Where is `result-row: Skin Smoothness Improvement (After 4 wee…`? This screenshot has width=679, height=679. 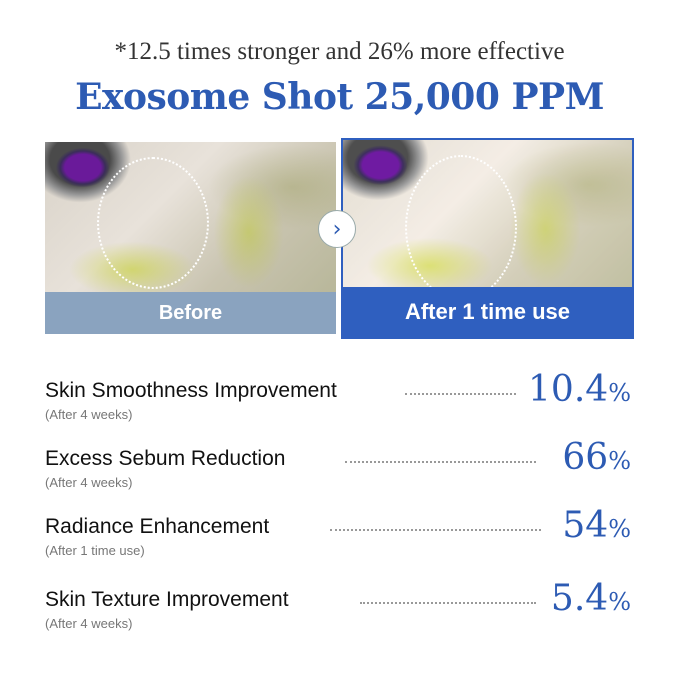 result-row: Skin Smoothness Improvement (After 4 wee… is located at coordinates (338, 395).